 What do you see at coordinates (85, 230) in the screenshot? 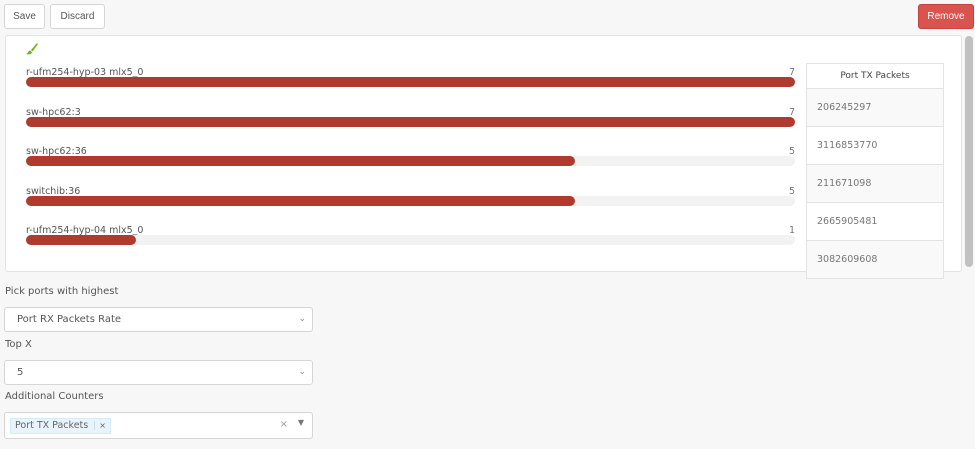
I see `bar-label: r-ufm254-hyp-04 mlx5_0` at bounding box center [85, 230].